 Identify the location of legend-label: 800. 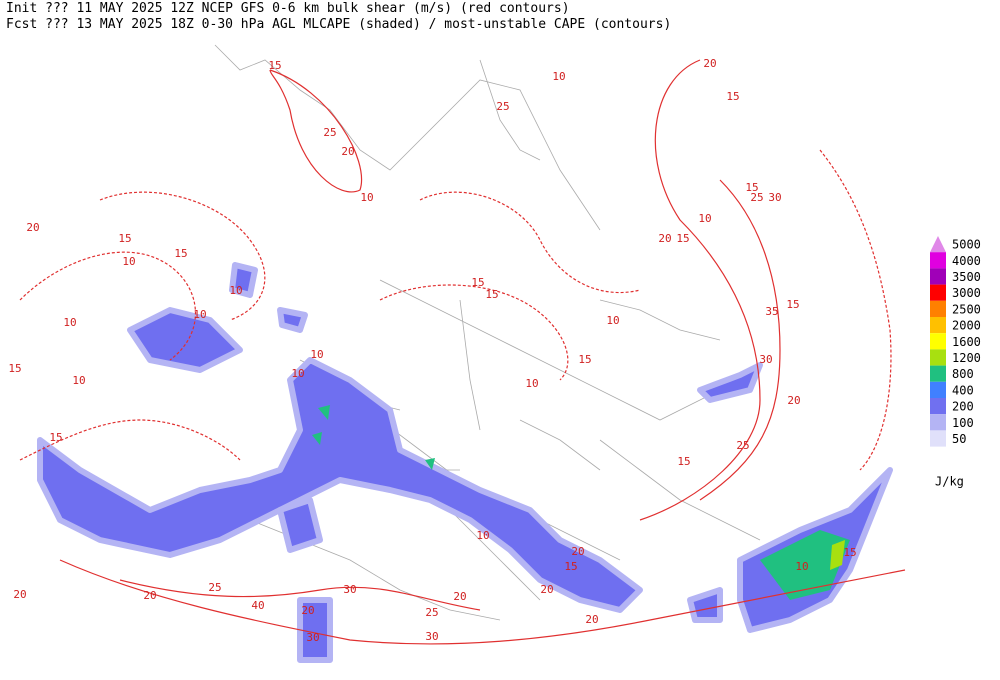
(963, 374).